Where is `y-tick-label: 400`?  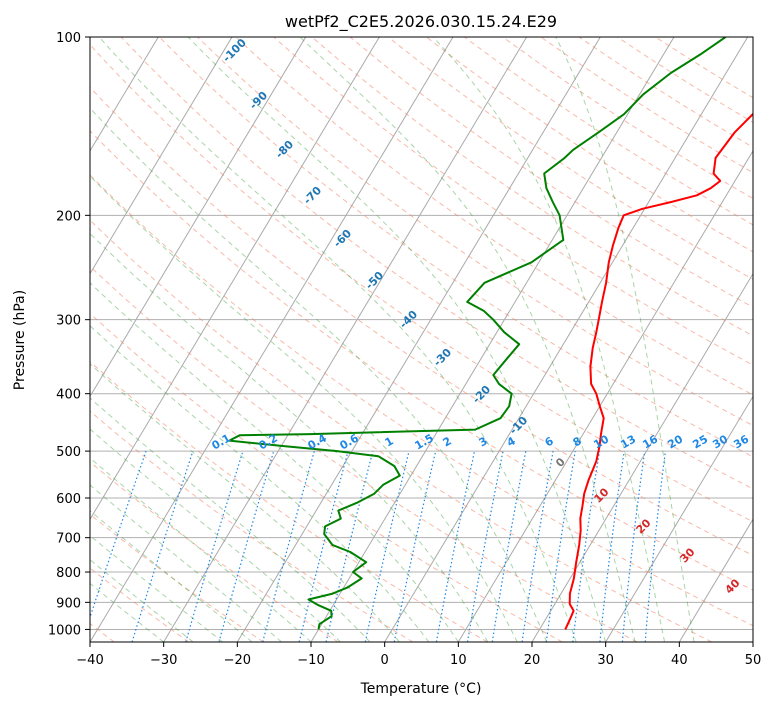 y-tick-label: 400 is located at coordinates (68, 395).